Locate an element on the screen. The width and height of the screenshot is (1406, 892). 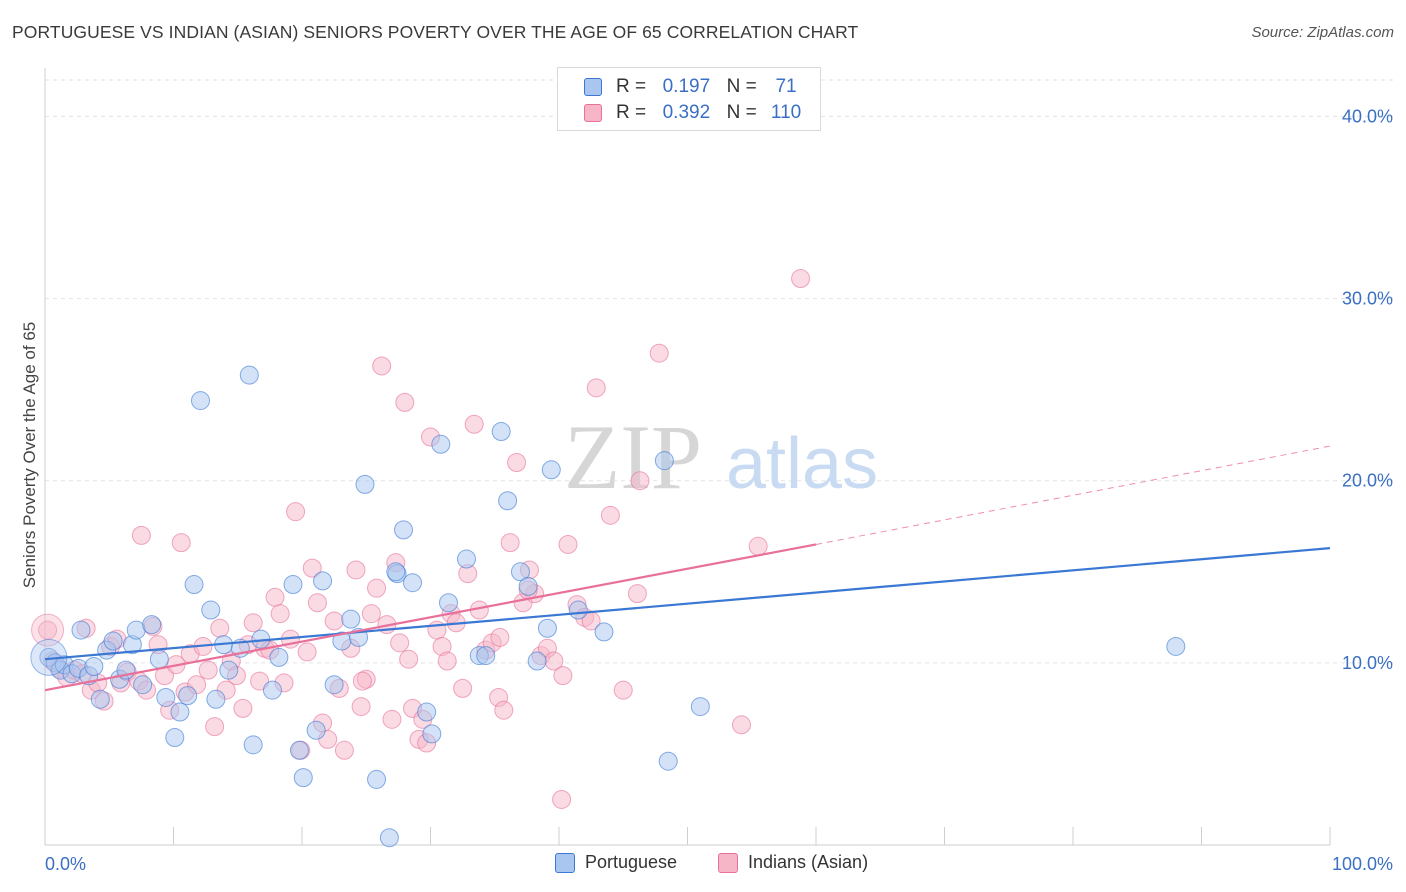
y-tick-label: 20.0% is located at coordinates (1367, 481).